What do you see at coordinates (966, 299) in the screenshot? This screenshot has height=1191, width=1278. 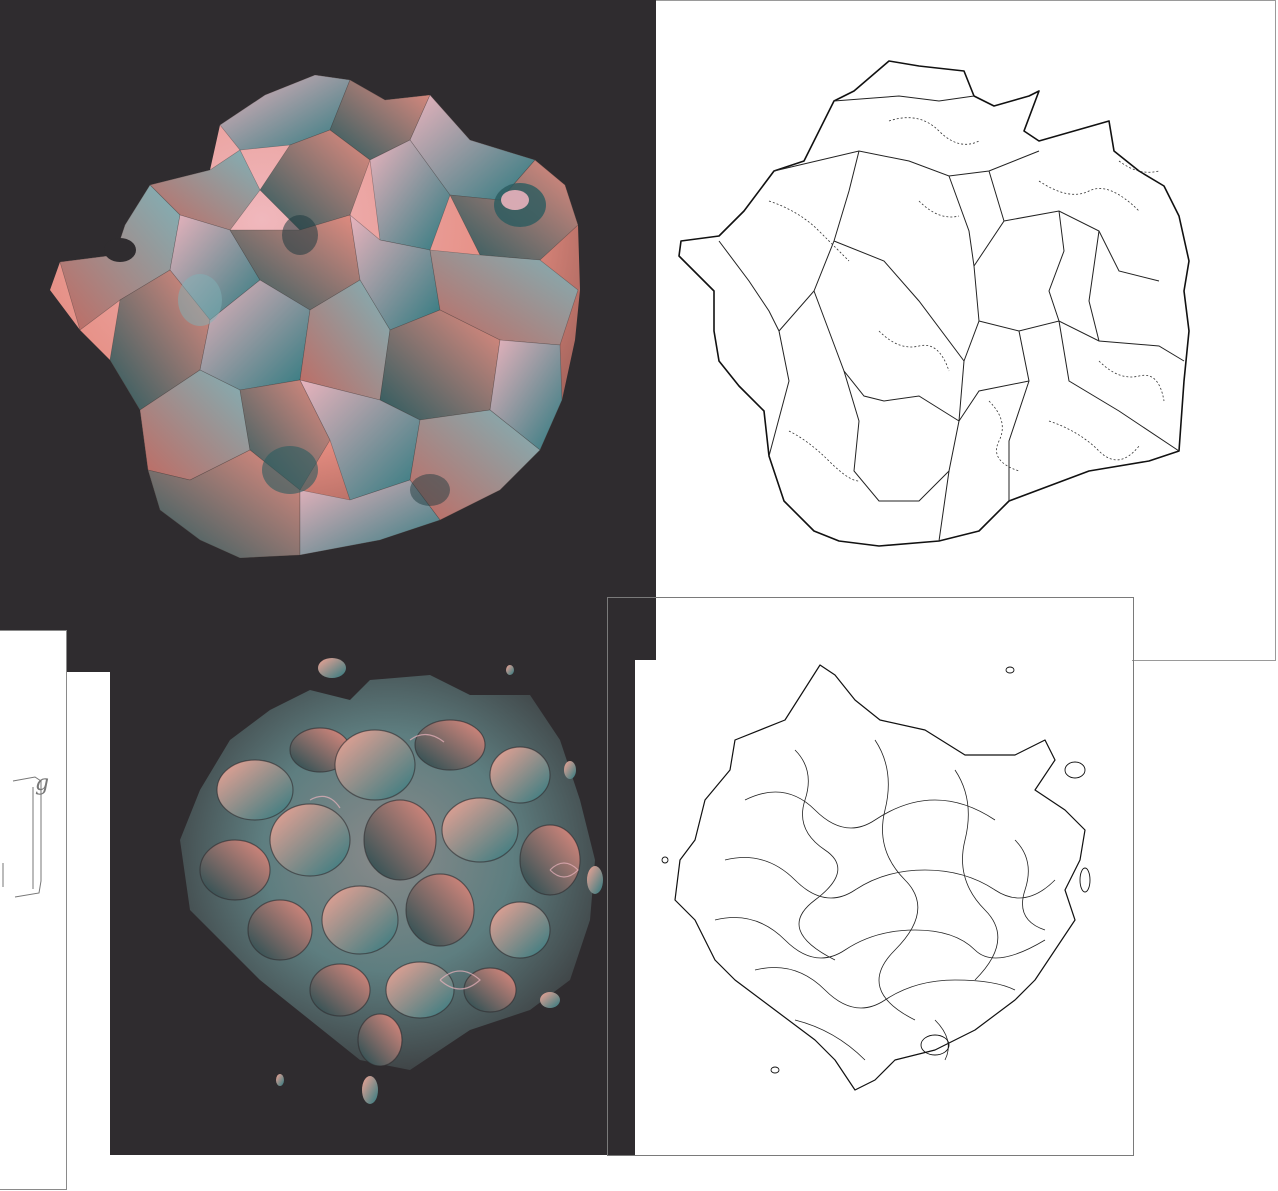 I see `texture-edges-top` at bounding box center [966, 299].